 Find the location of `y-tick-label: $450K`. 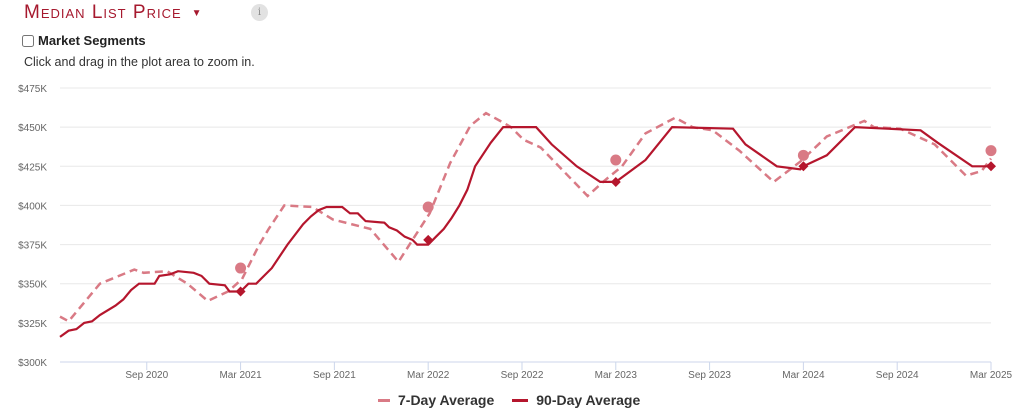

y-tick-label: $450K is located at coordinates (32, 128).